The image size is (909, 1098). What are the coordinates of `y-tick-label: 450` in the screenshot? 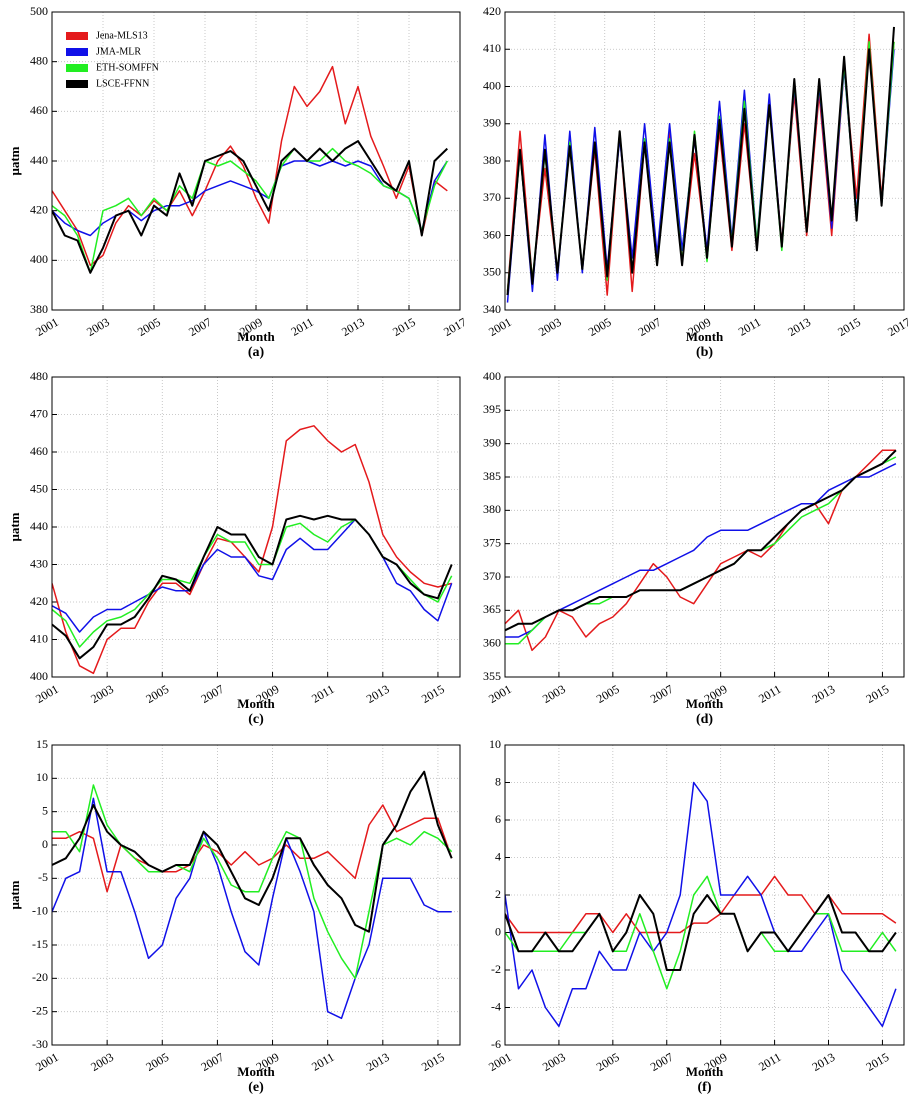 It's located at (39, 488).